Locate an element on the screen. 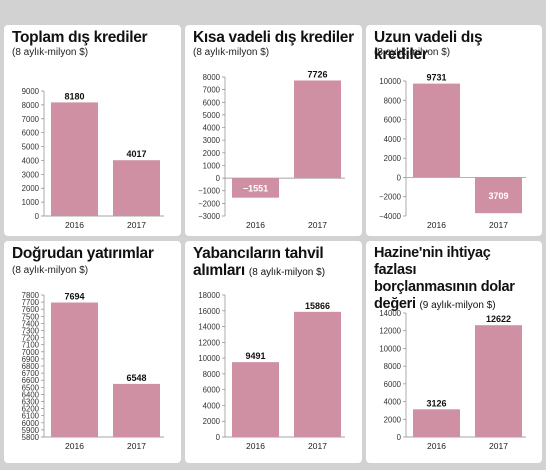  panel-subtitle: (9 aylık-milyon $) is located at coordinates (457, 305).